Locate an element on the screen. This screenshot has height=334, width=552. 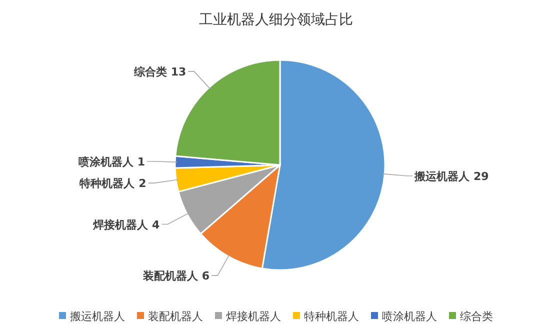
legend-label: 综合类 is located at coordinates (476, 316).